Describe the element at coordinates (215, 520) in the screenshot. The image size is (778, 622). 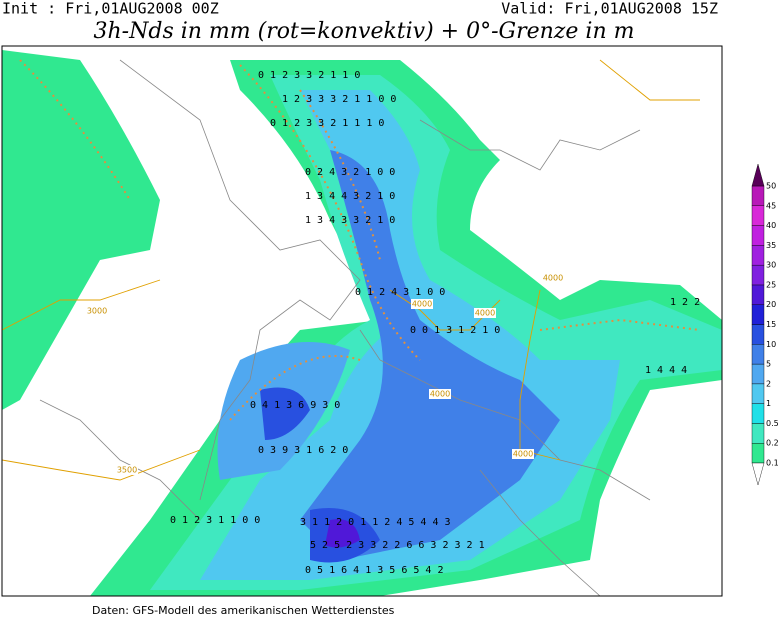
I see `grid-value-row: 0 1 2 3 1 1 0 0` at that location.